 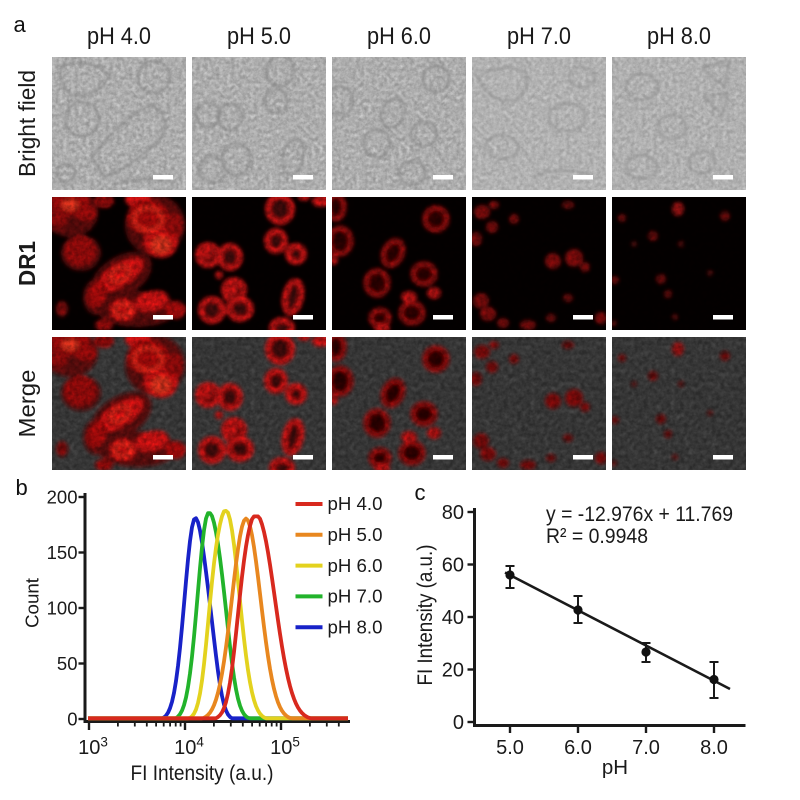 I want to click on svg-text: 7.0, so click(x=646, y=748).